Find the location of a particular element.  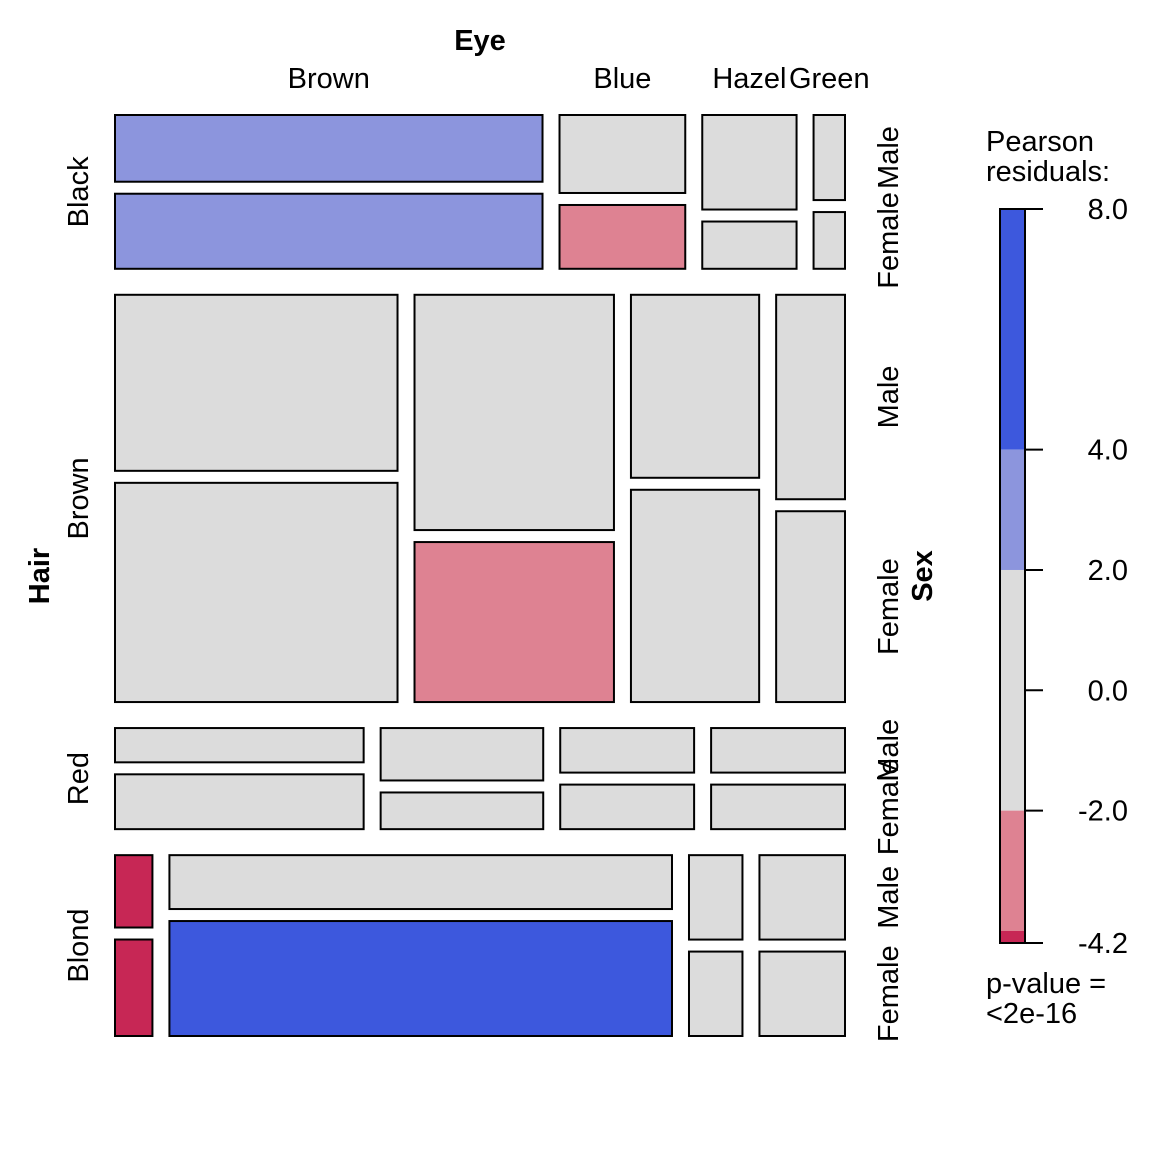

legend-tick-label: -4.2 is located at coordinates (1103, 944).